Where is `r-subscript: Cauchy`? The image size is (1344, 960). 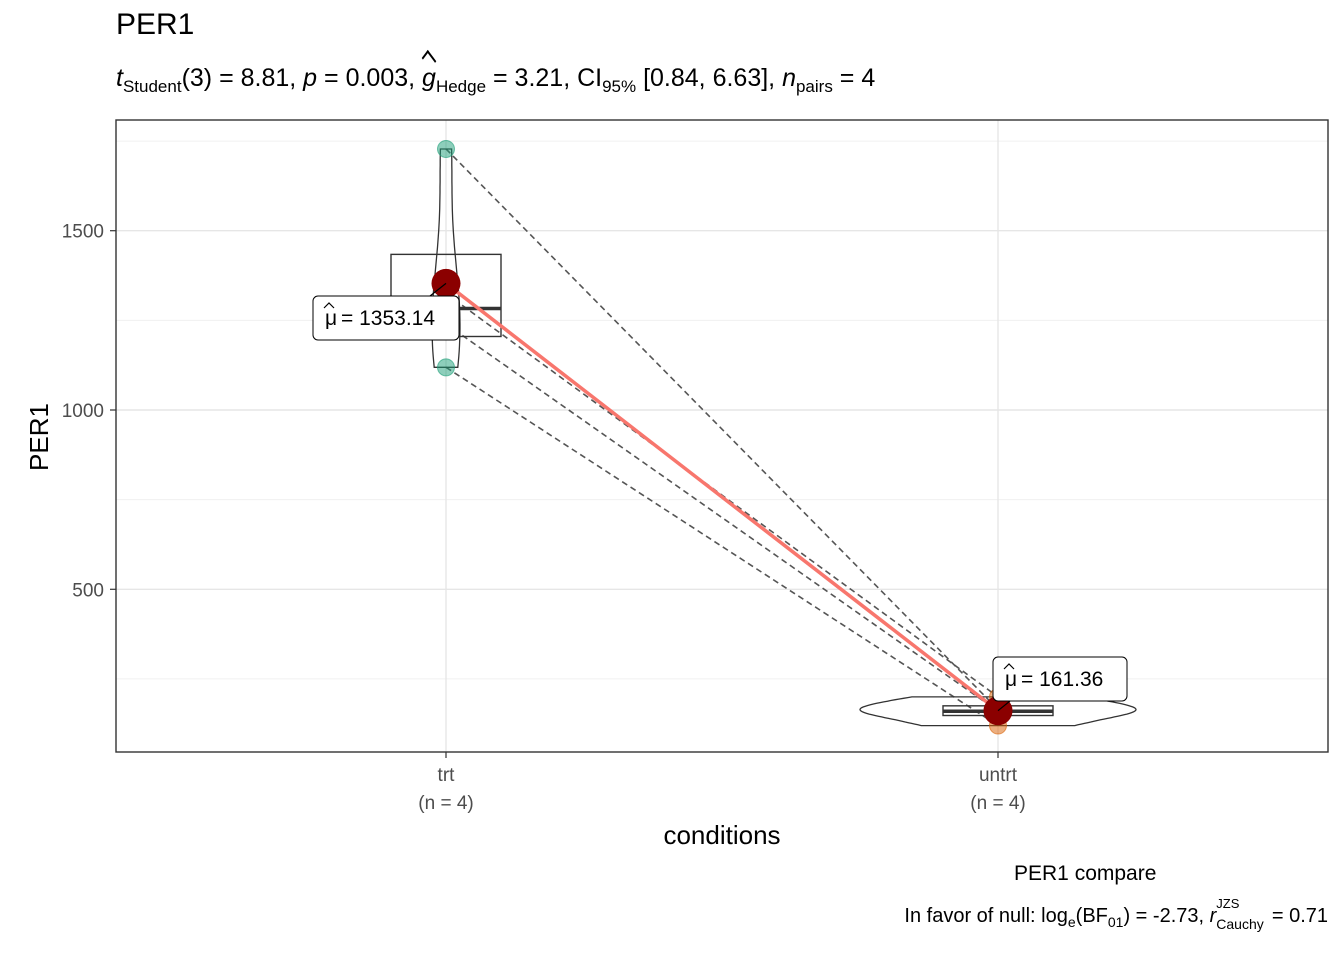
r-subscript: Cauchy is located at coordinates (1240, 924).